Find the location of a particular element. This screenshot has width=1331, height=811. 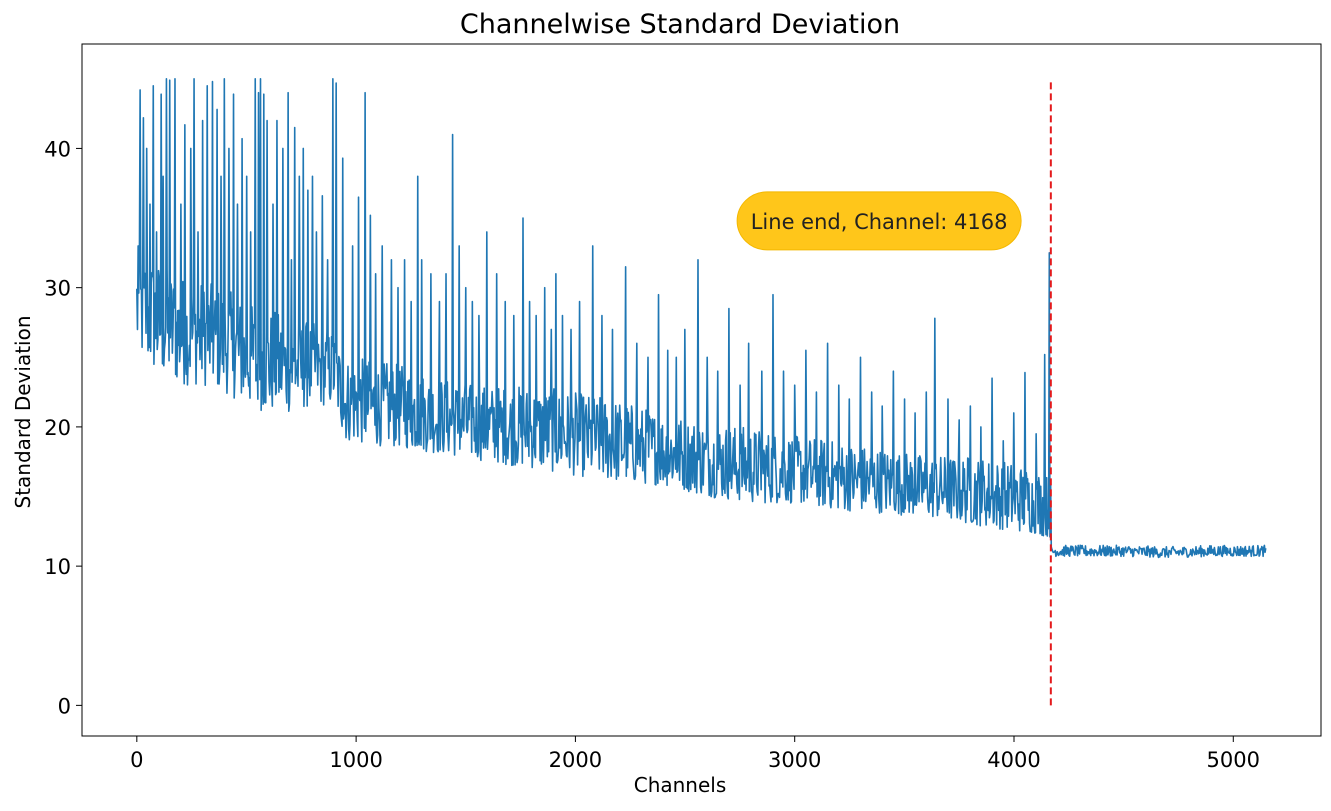

x-tick-label: 1000 is located at coordinates (355, 760).